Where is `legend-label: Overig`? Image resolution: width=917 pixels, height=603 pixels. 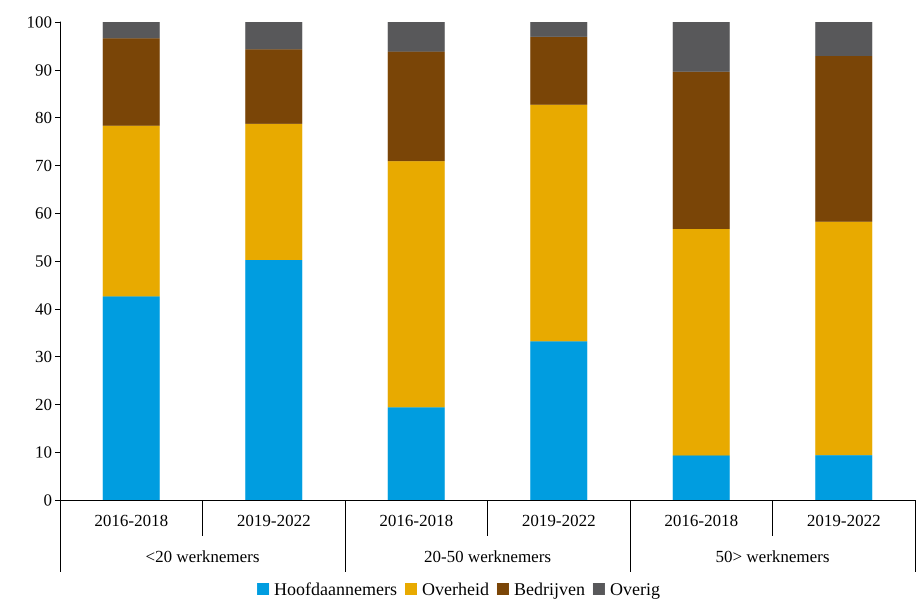
legend-label: Overig is located at coordinates (635, 589).